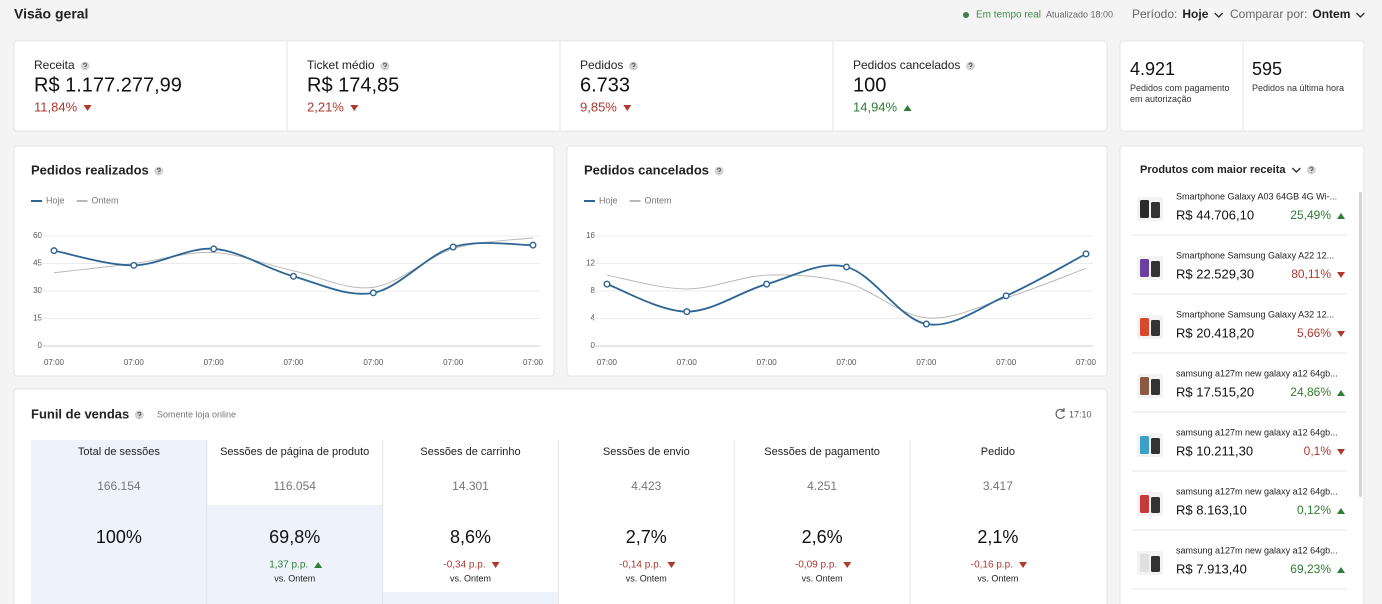 The image size is (1382, 604). What do you see at coordinates (1211, 509) in the screenshot?
I see `product-value: R$ 8.163,10` at bounding box center [1211, 509].